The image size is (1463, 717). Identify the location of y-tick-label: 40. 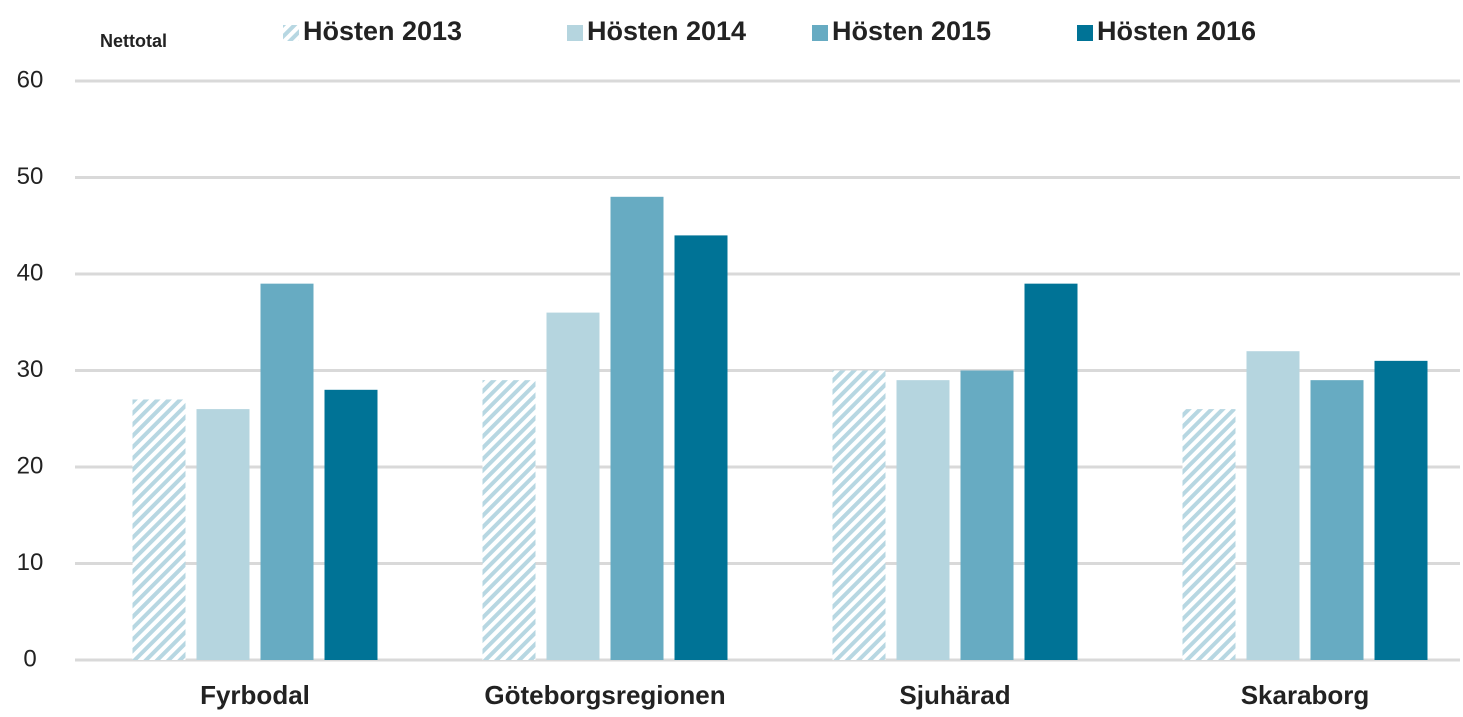
(30, 272).